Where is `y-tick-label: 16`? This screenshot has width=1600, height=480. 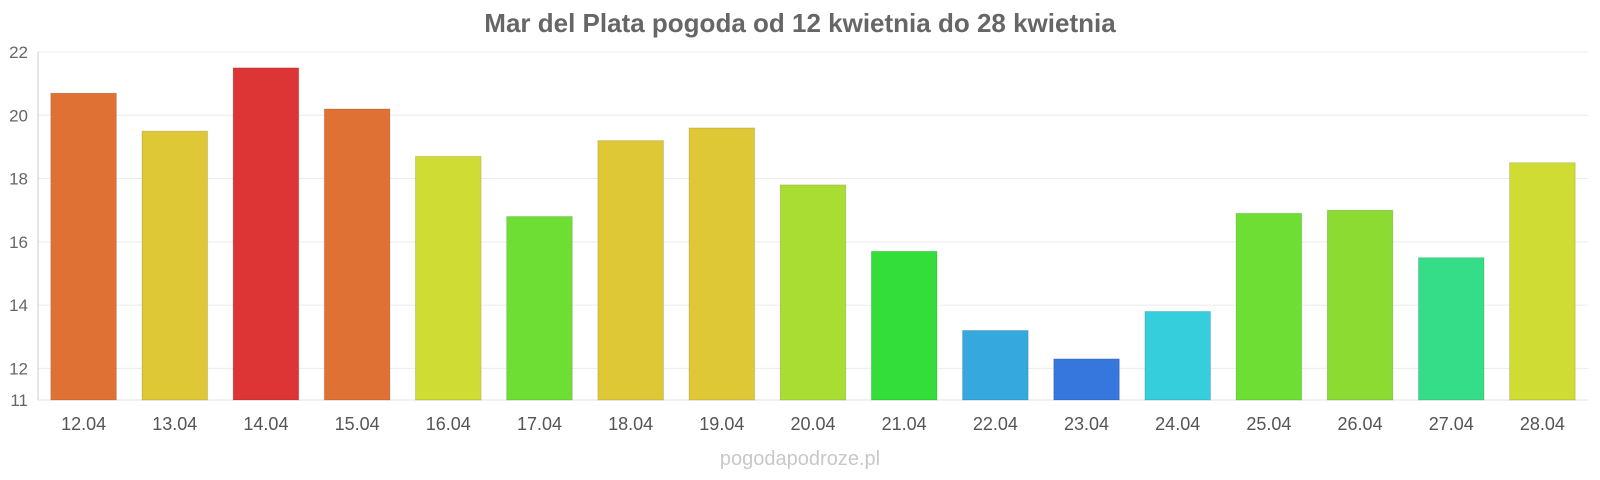 y-tick-label: 16 is located at coordinates (18, 242).